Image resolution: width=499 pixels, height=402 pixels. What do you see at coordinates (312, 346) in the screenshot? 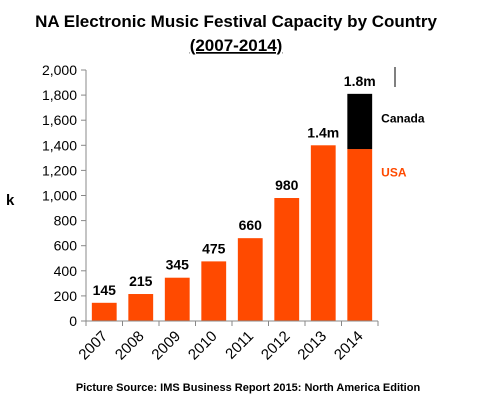
I see `x-tick-label: 2013` at bounding box center [312, 346].